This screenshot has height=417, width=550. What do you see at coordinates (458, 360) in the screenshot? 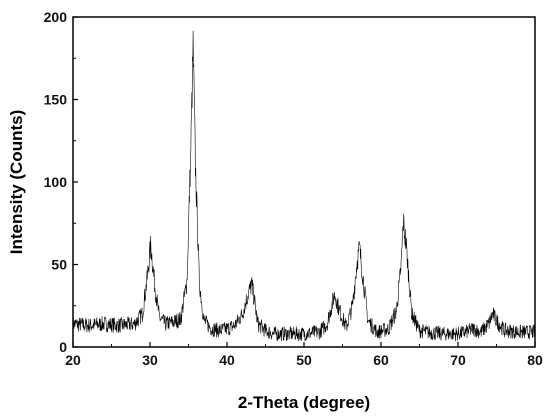
I see `x-tick-label: 70` at bounding box center [458, 360].